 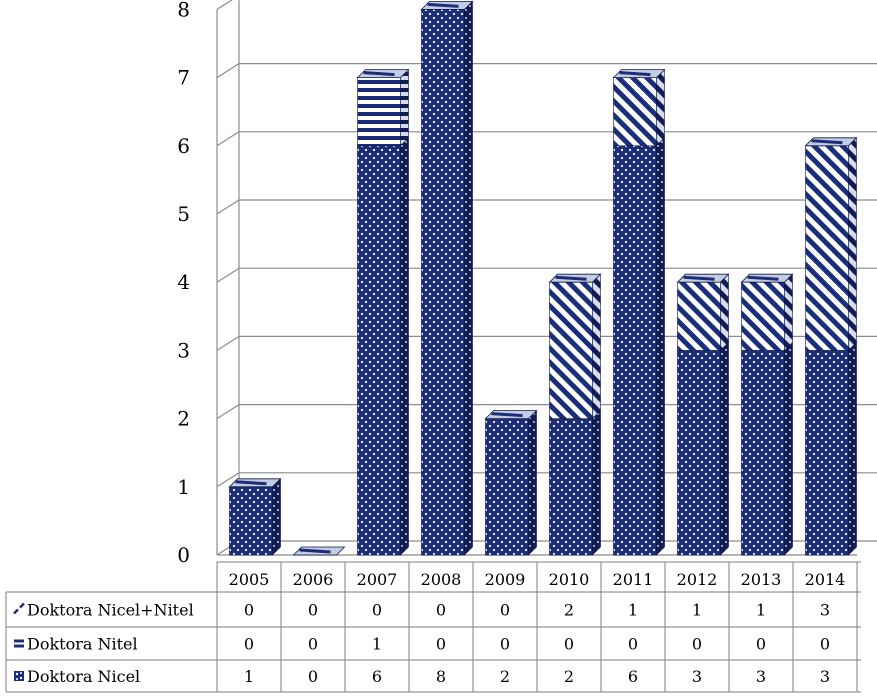 I want to click on legend-key-dots, so click(x=19, y=676).